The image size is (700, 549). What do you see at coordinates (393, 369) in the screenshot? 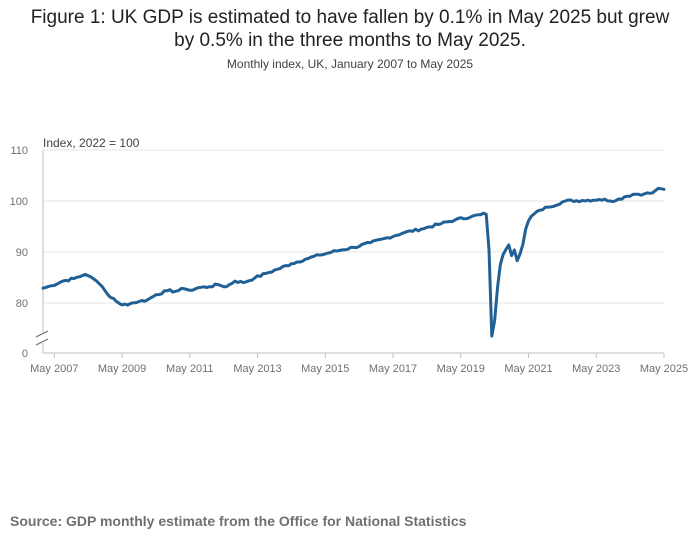
I see `x-tick-2017: May 2017` at bounding box center [393, 369].